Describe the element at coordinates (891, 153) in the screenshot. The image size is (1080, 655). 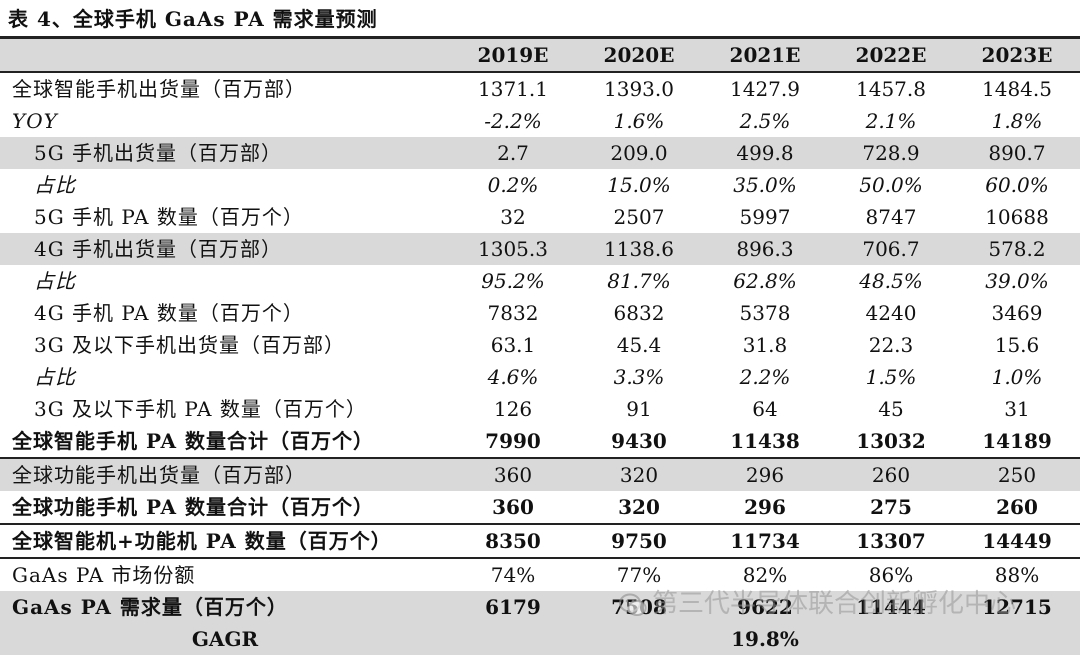
I see `value-cell: 728.9` at that location.